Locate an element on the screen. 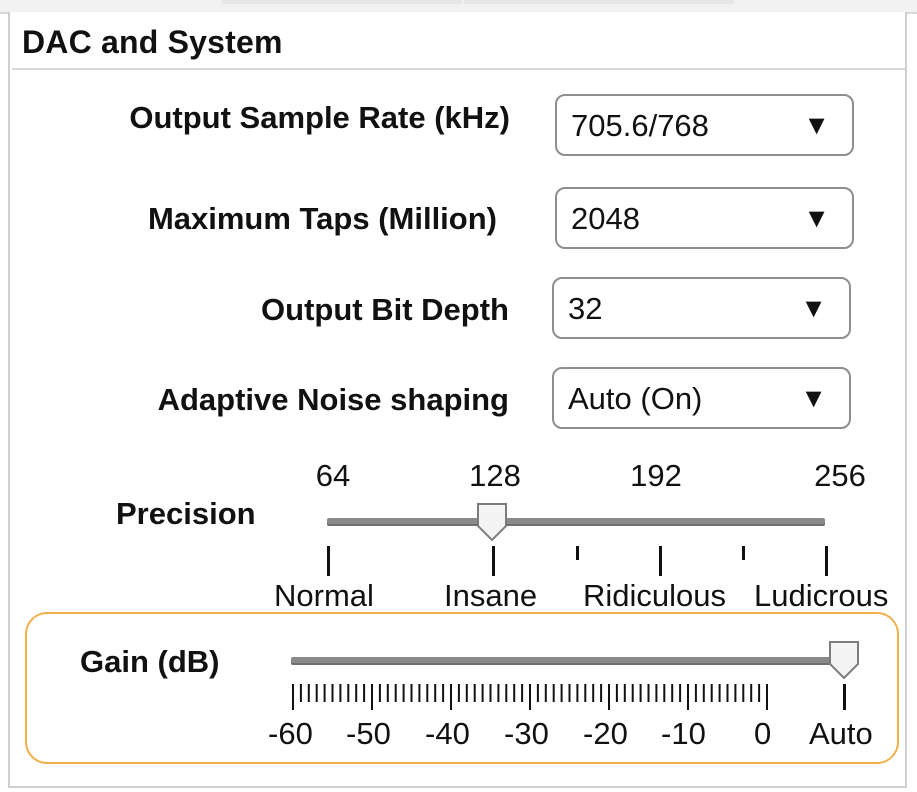 This screenshot has width=917, height=792. output-sample-rate-value: 705.6/768 is located at coordinates (640, 125).